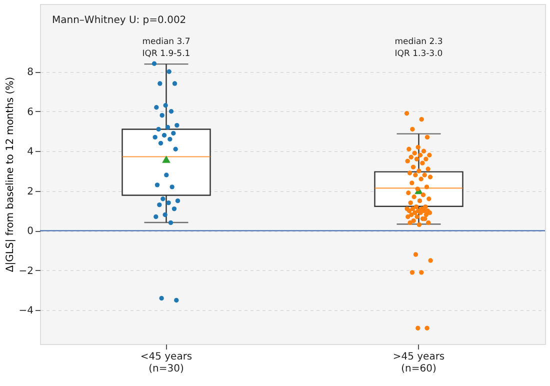 The image size is (550, 386). Describe the element at coordinates (119, 20) in the screenshot. I see `annotation: Mann–Whitney U: p=0.002` at that location.